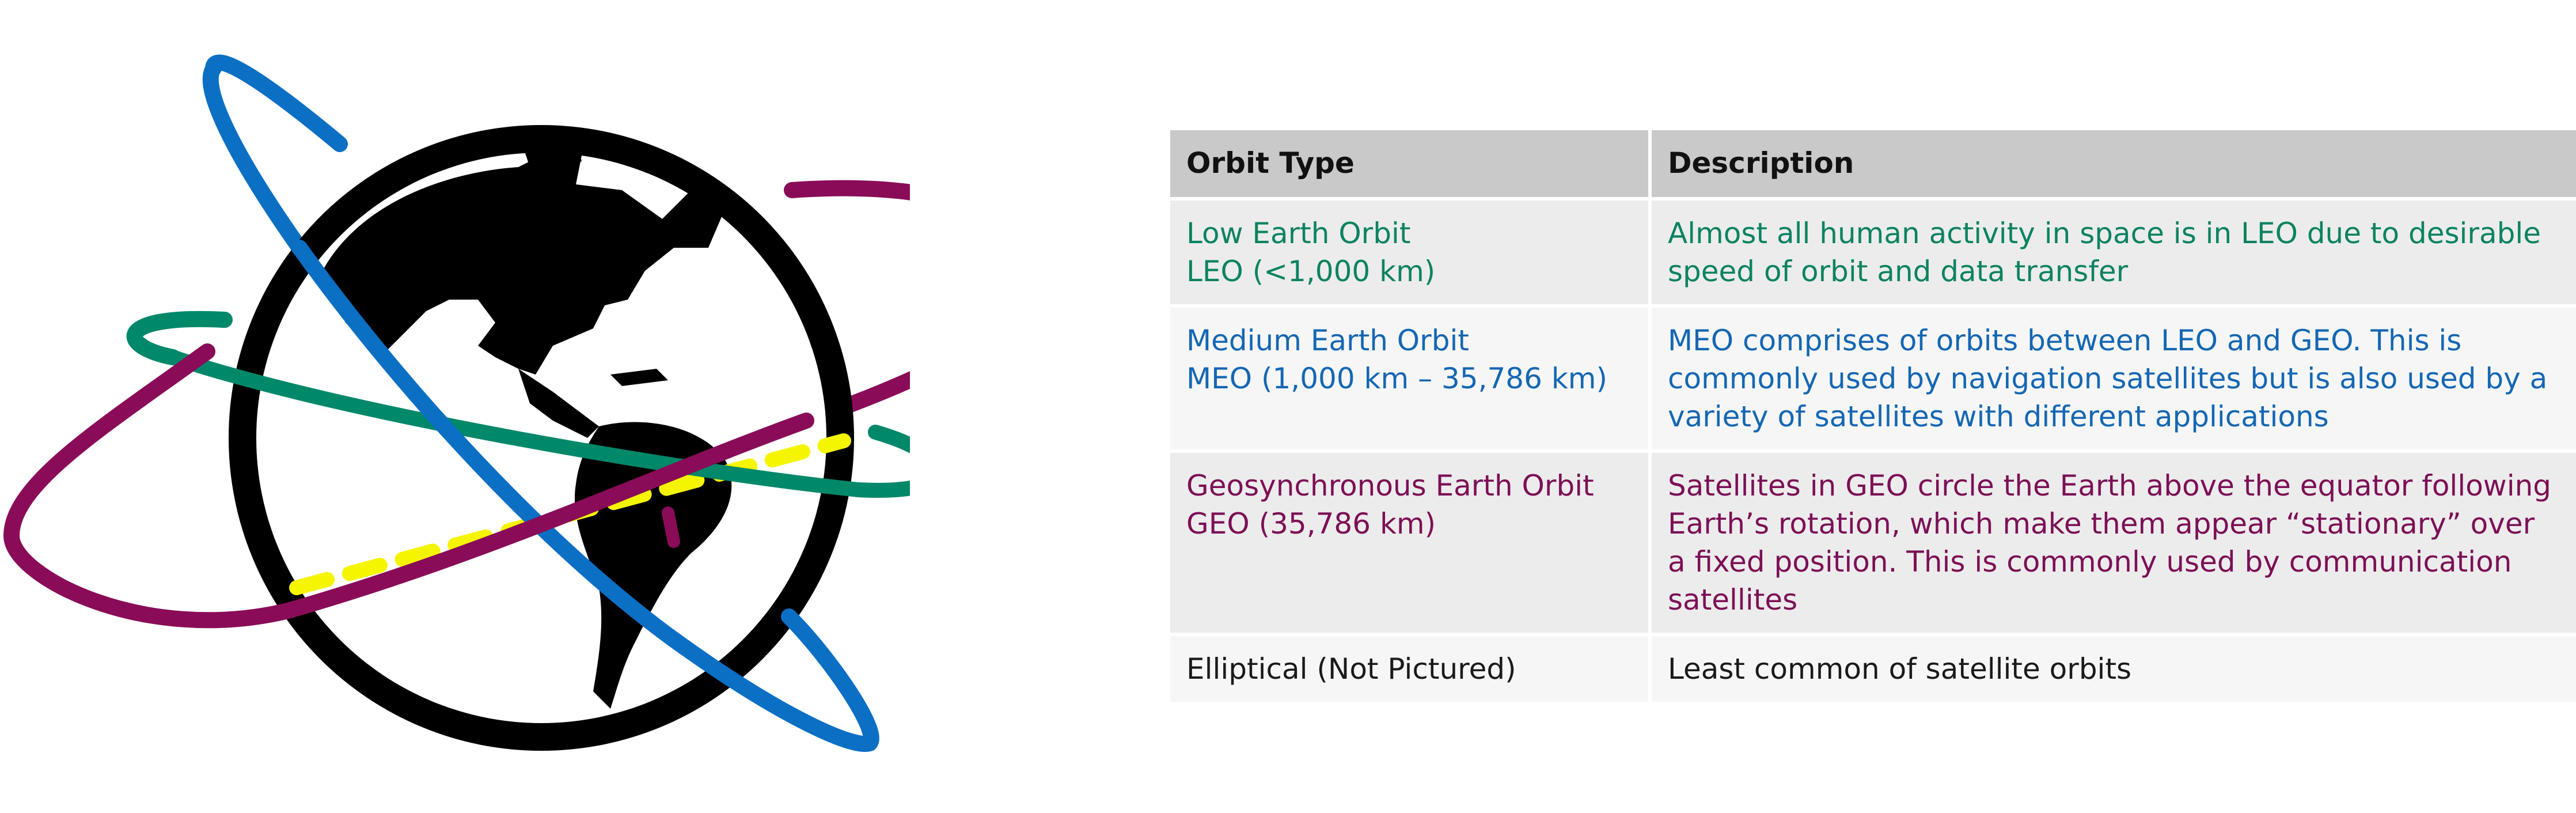 This screenshot has width=2576, height=813. What do you see at coordinates (1298, 233) in the screenshot?
I see `orbit-name: Low Earth Orbit` at bounding box center [1298, 233].